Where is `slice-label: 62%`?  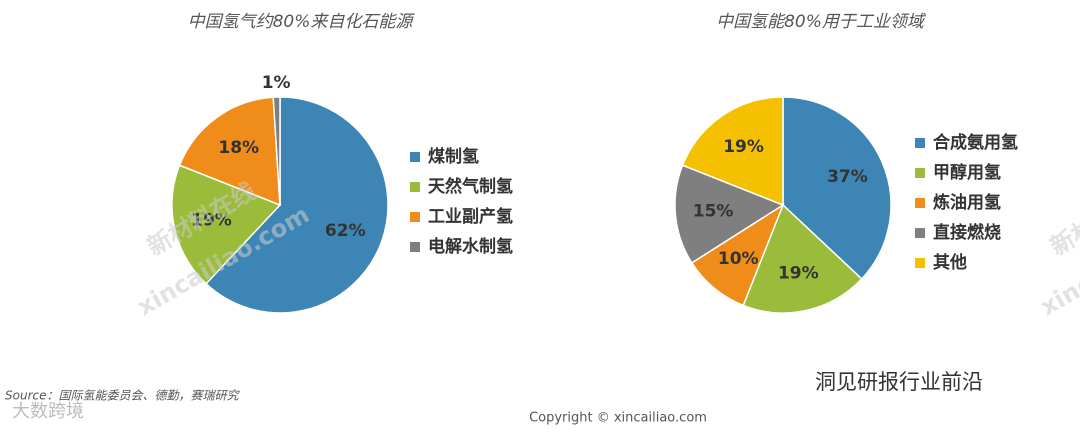
slice-label: 62% is located at coordinates (345, 231).